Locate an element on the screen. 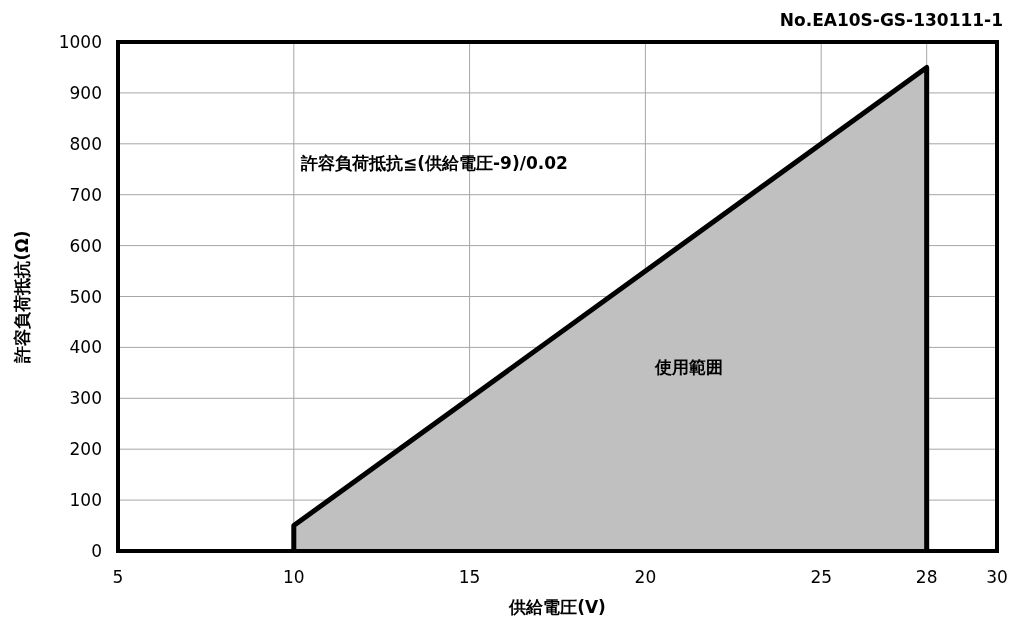  y-tick-label: 1000 is located at coordinates (80, 42).